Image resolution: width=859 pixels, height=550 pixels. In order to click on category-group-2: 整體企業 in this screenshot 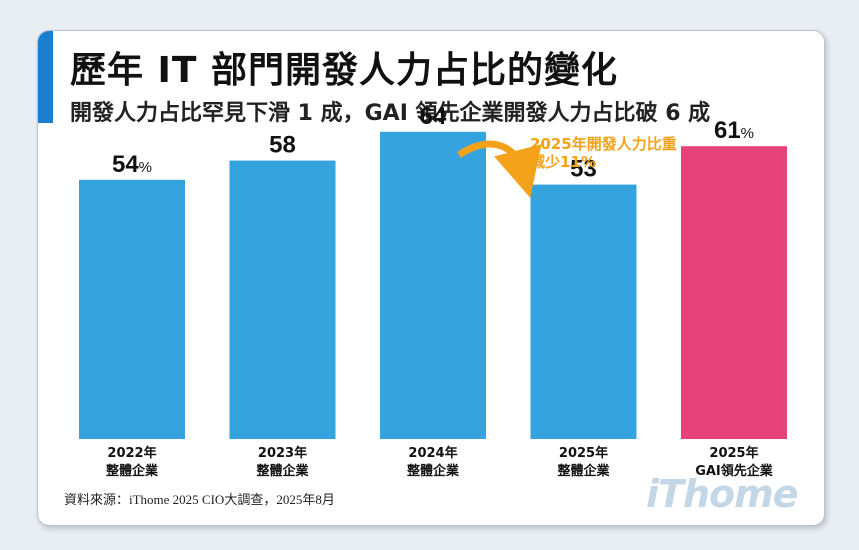, I will do `click(282, 471)`.